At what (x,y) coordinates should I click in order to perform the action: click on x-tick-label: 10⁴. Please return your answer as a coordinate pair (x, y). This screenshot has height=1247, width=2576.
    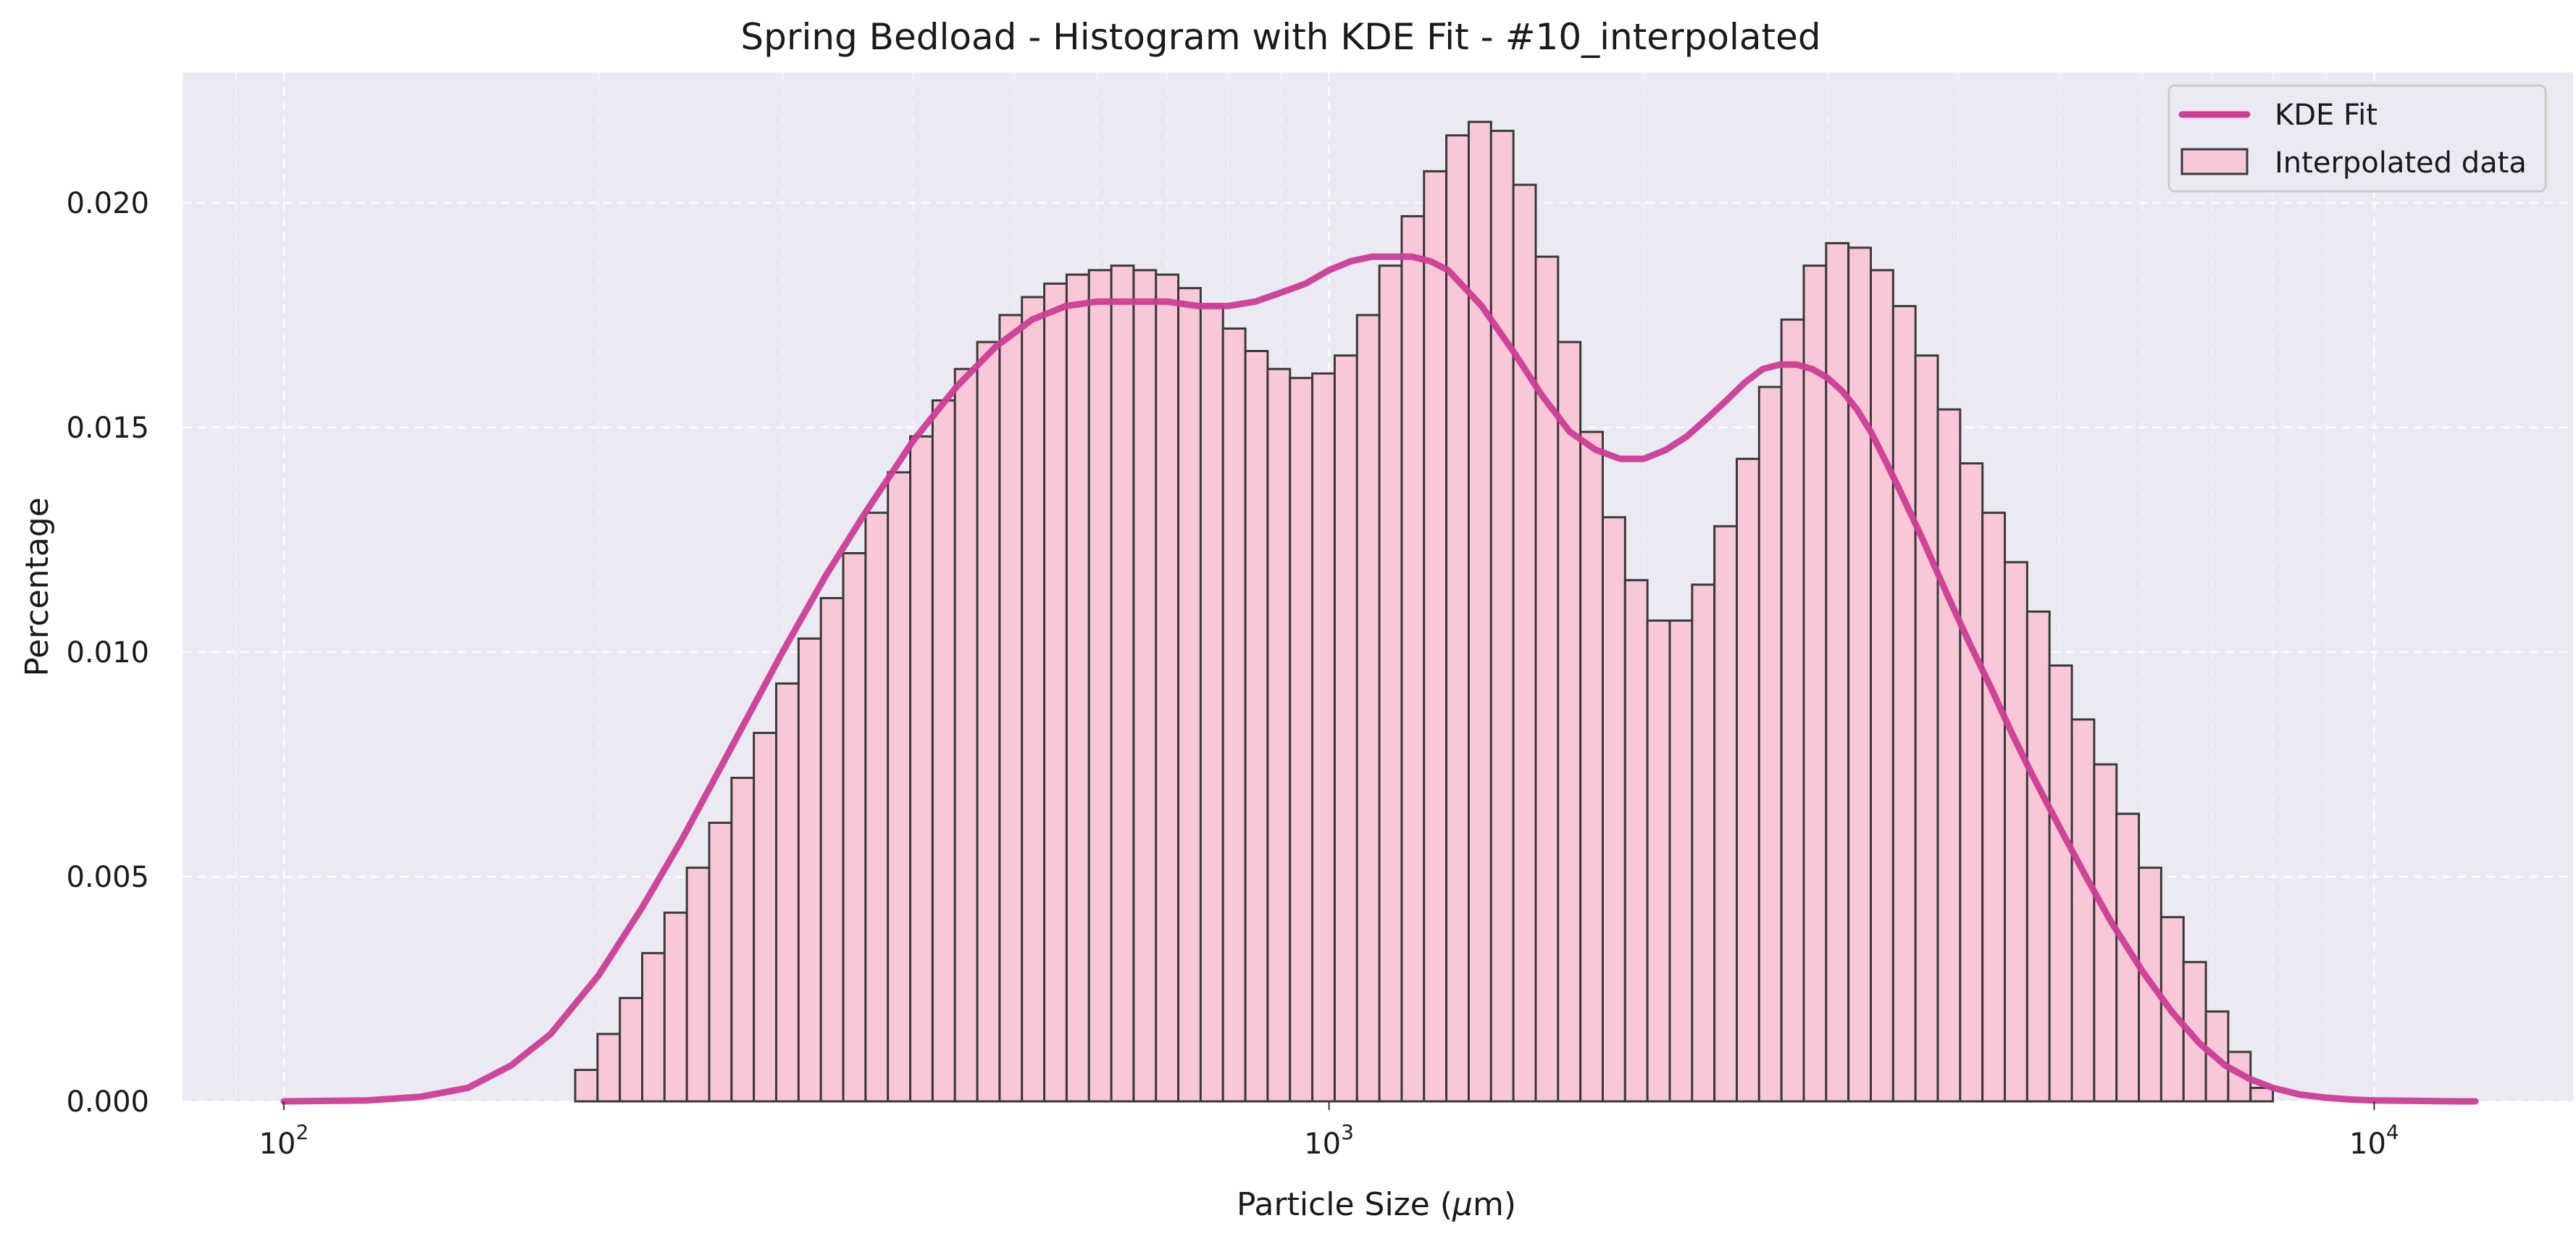
    Looking at the image, I should click on (2374, 1141).